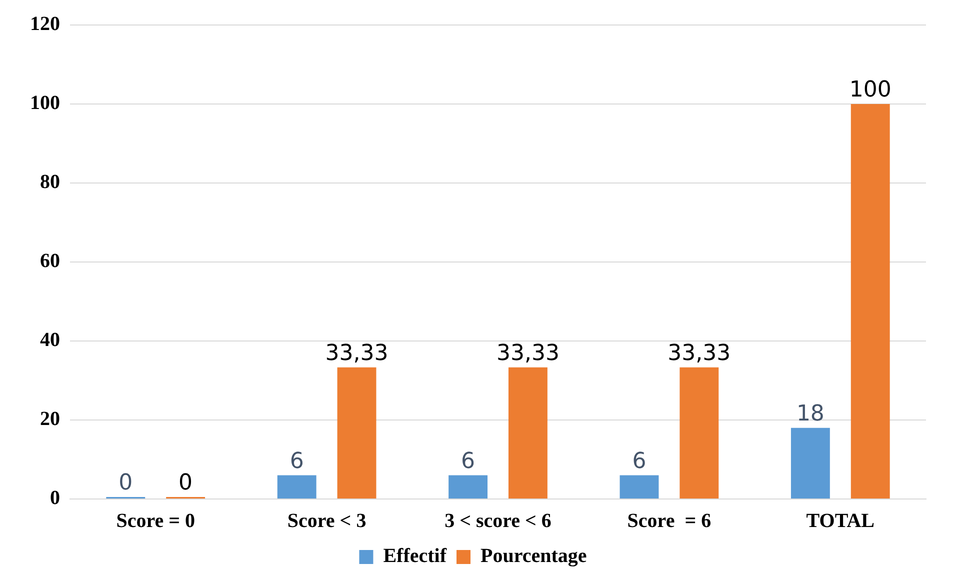 The image size is (956, 587). What do you see at coordinates (326, 521) in the screenshot?
I see `x-tick-label: Score < 3` at bounding box center [326, 521].